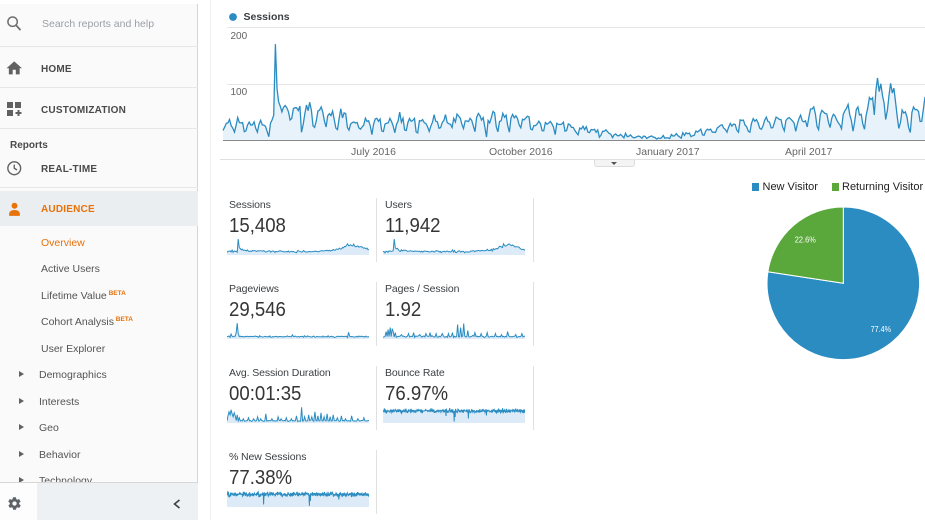 This screenshot has height=520, width=925. I want to click on svg-text: 77.4%, so click(880, 329).